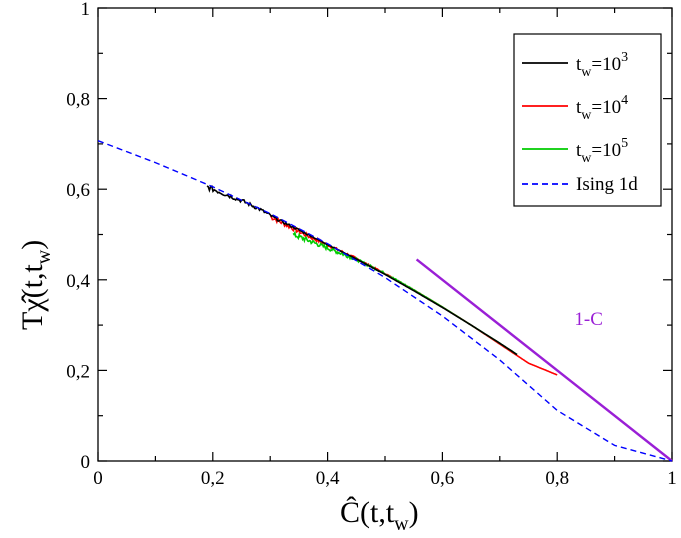  What do you see at coordinates (606, 107) in the screenshot?
I see `legend-tw4-mid: =10` at bounding box center [606, 107].